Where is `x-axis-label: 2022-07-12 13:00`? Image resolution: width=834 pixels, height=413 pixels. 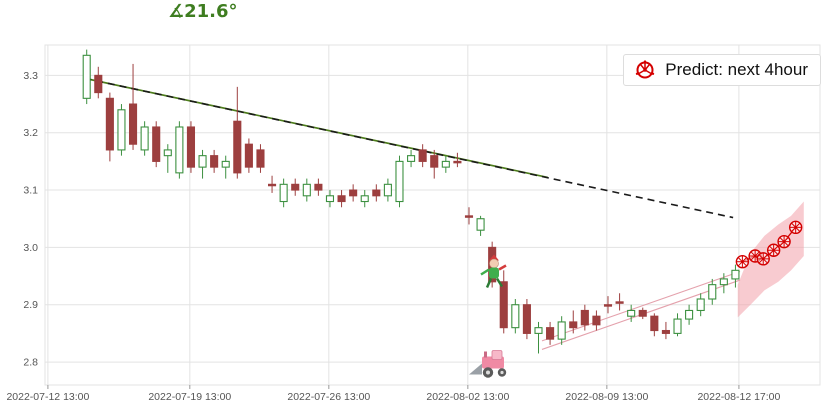 x-axis-label: 2022-07-12 13:00 is located at coordinates (47, 397).